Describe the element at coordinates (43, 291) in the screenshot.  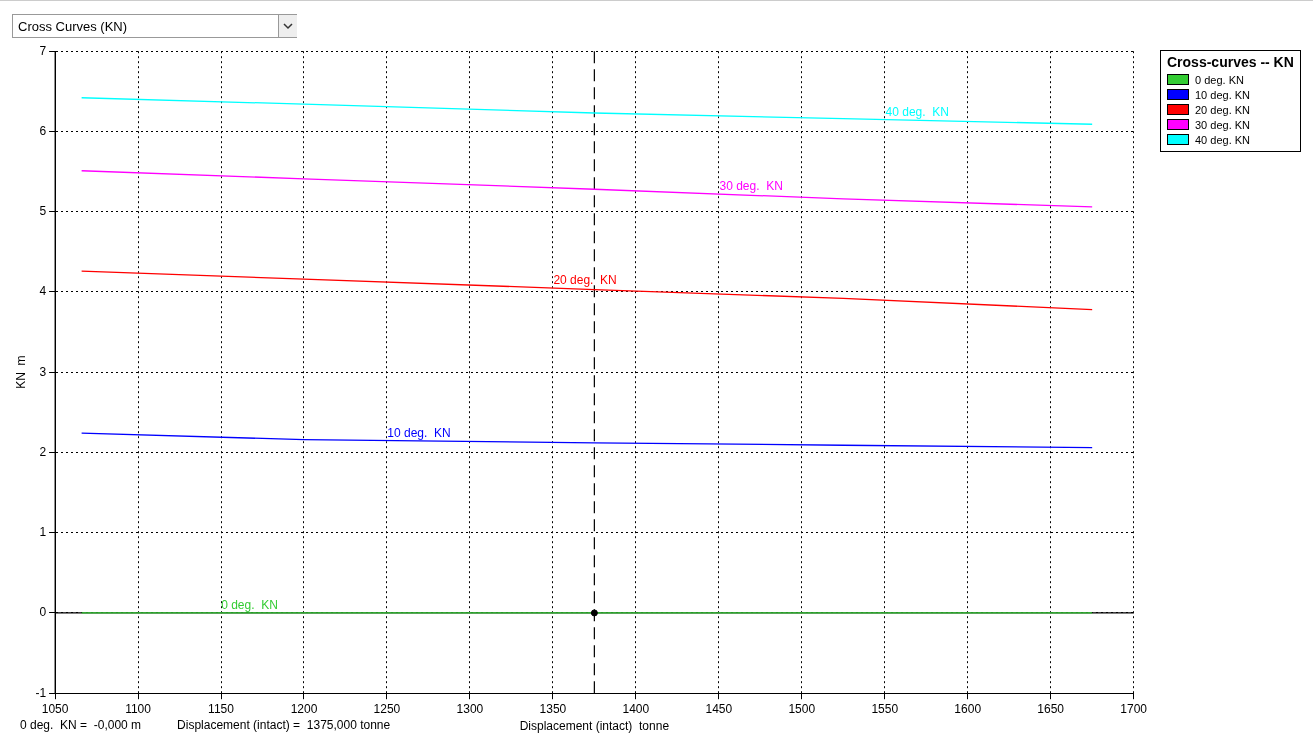
I see `y-tick-label: 4` at that location.